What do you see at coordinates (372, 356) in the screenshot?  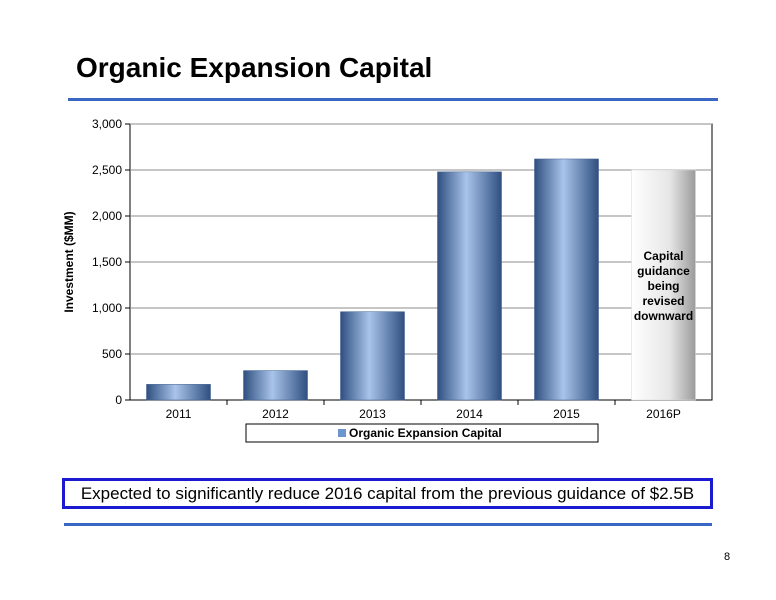 I see `bar-2013` at bounding box center [372, 356].